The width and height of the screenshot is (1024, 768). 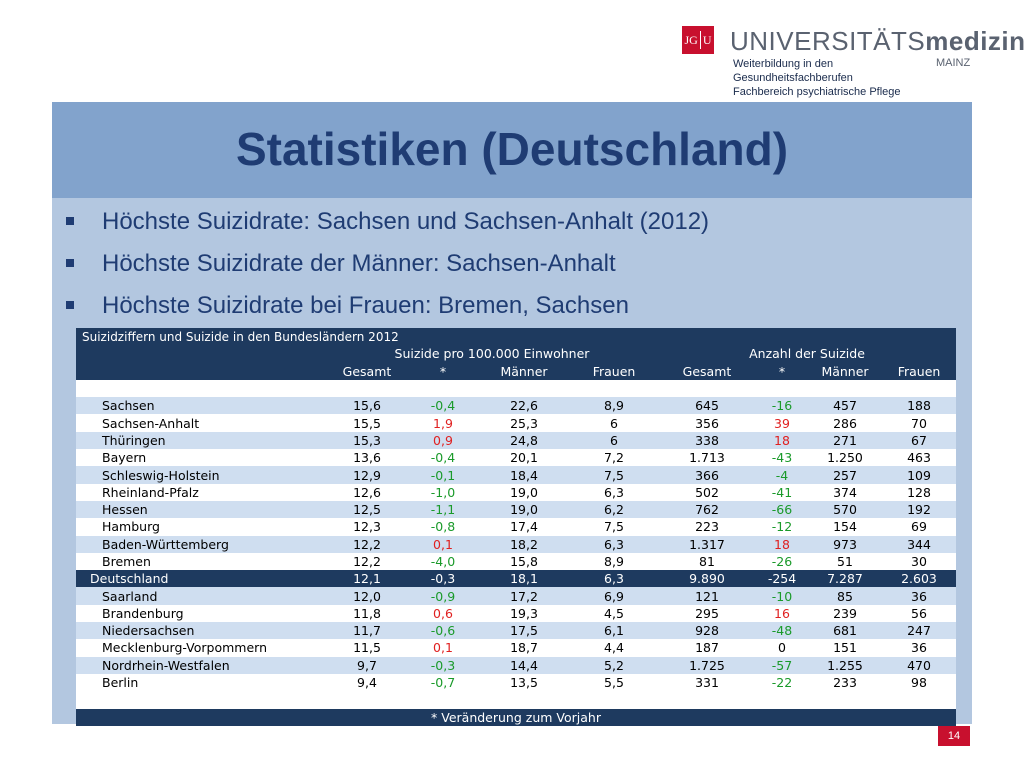 I want to click on cell-count-men: 151, so click(x=845, y=648).